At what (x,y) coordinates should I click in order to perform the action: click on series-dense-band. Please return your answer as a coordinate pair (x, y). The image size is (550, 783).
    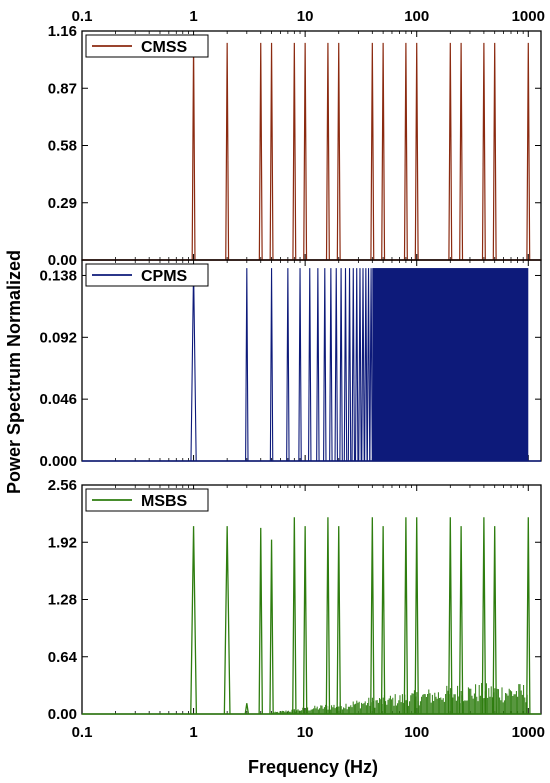
    Looking at the image, I should click on (450, 364).